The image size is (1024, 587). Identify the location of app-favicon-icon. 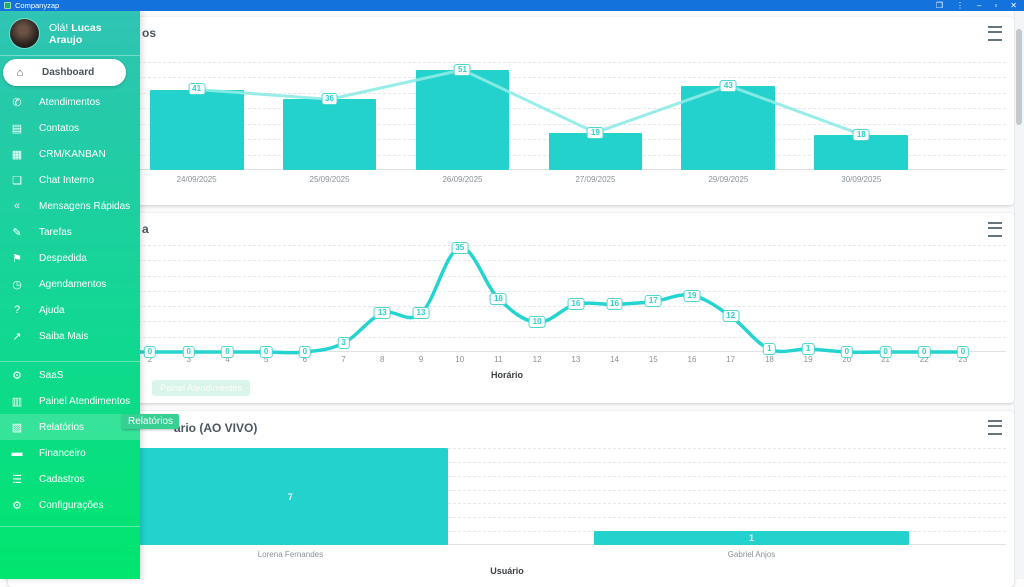
(7, 5).